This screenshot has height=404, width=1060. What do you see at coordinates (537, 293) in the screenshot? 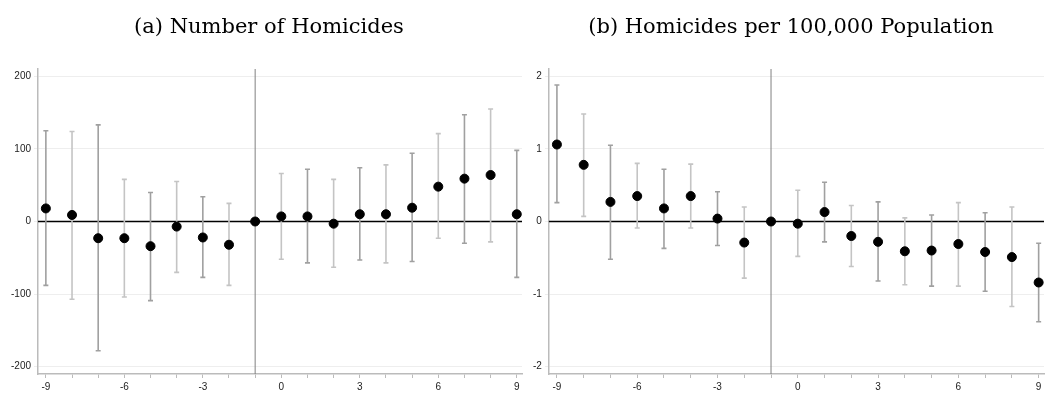
I see `y-tick-label: -1` at bounding box center [537, 293].